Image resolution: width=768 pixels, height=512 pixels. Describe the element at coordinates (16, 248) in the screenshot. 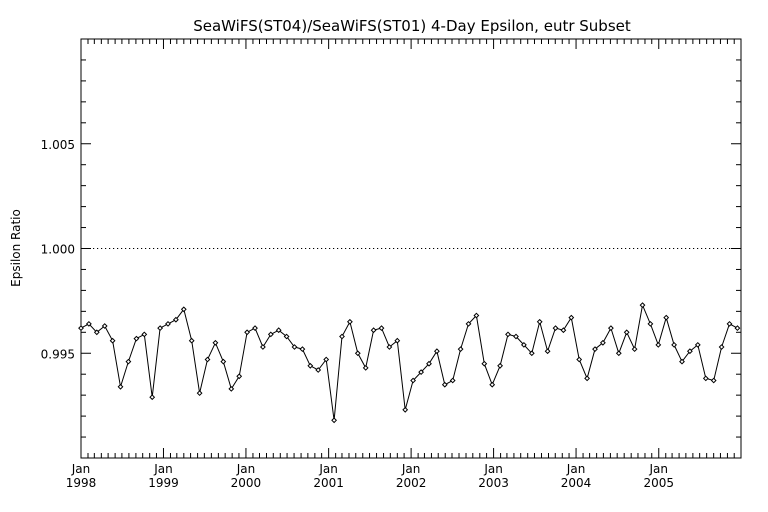

I see `y-axis-label: Epsilon Ratio` at that location.